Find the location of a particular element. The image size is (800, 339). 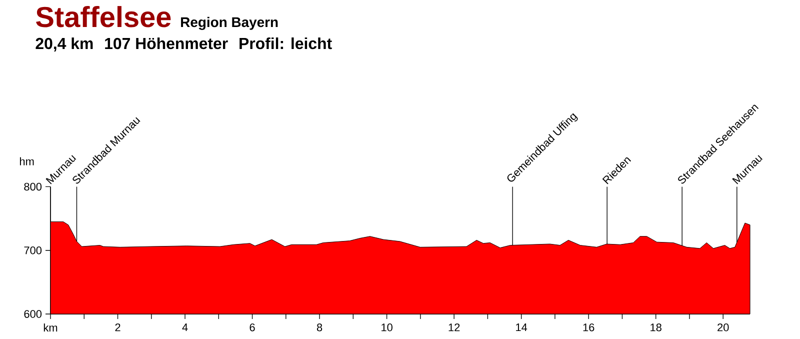

x-tick-label: 18 is located at coordinates (656, 328).